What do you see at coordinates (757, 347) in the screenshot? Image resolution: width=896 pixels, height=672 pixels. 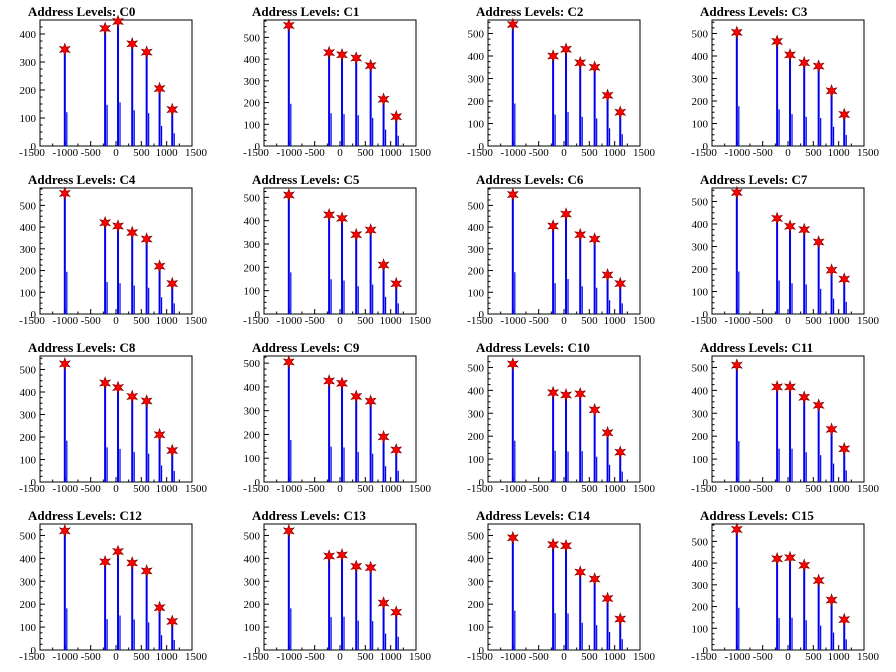 I see `chart-title: Address Levels: C11` at bounding box center [757, 347].